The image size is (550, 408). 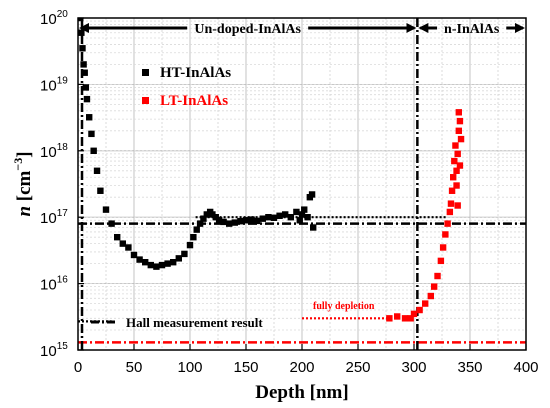 I want to click on x-tick-label: 200, so click(x=301, y=367).